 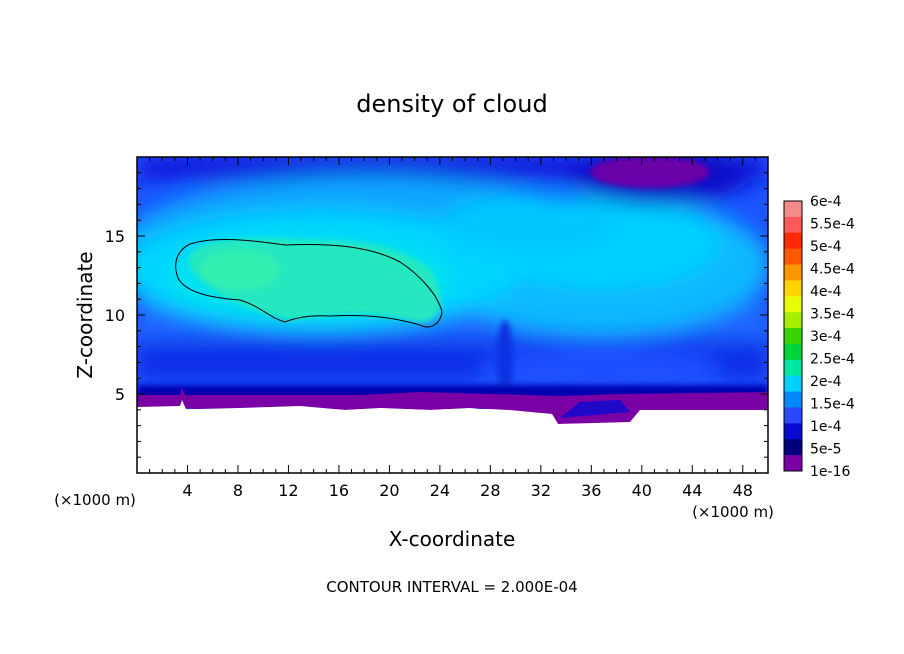 I want to click on colorbar-label: 3e-4, so click(x=826, y=337).